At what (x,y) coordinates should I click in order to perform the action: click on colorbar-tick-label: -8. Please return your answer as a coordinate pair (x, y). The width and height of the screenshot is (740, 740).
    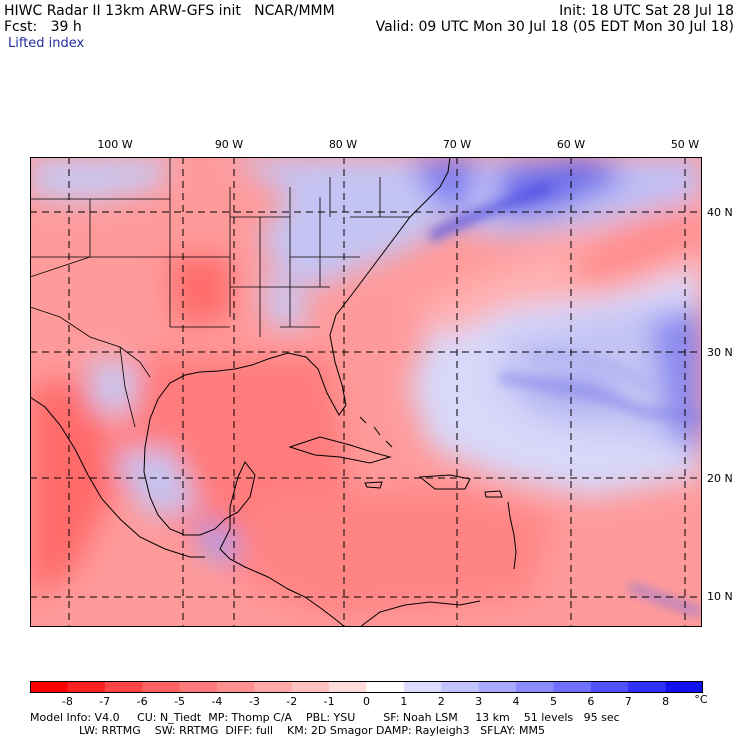
    Looking at the image, I should click on (67, 701).